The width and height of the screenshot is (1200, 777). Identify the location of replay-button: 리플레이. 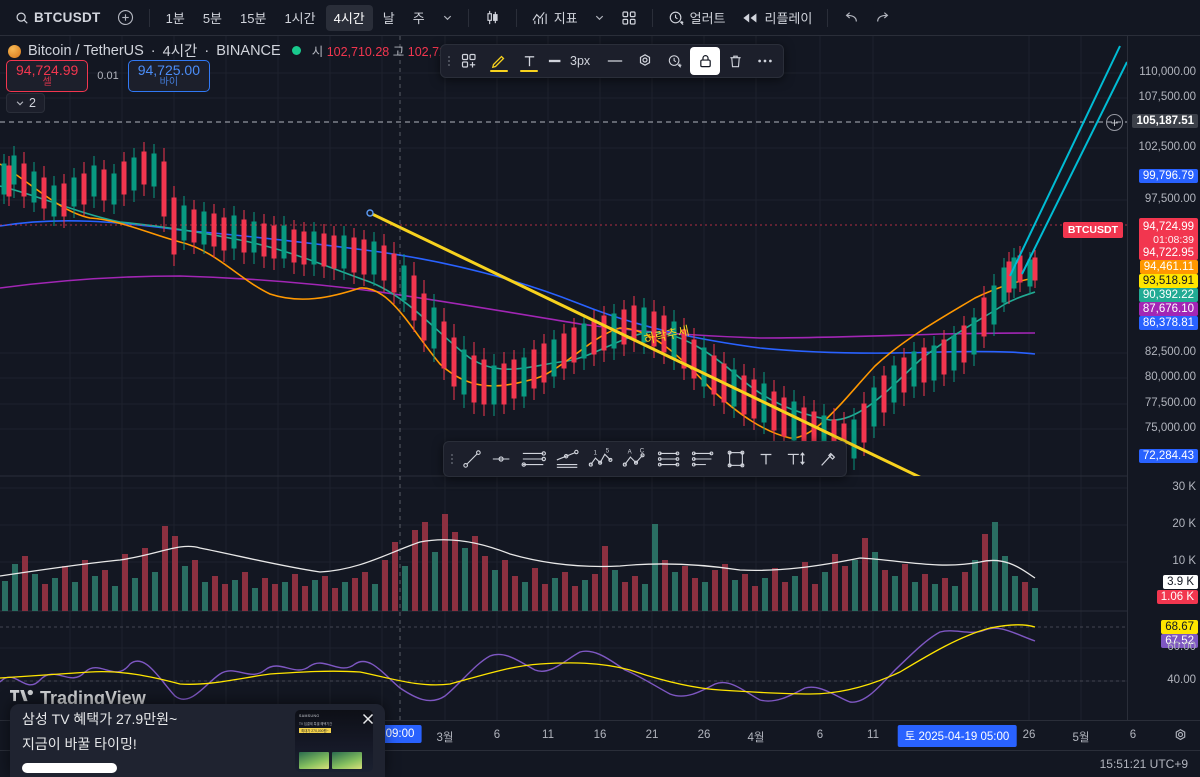
(777, 18).